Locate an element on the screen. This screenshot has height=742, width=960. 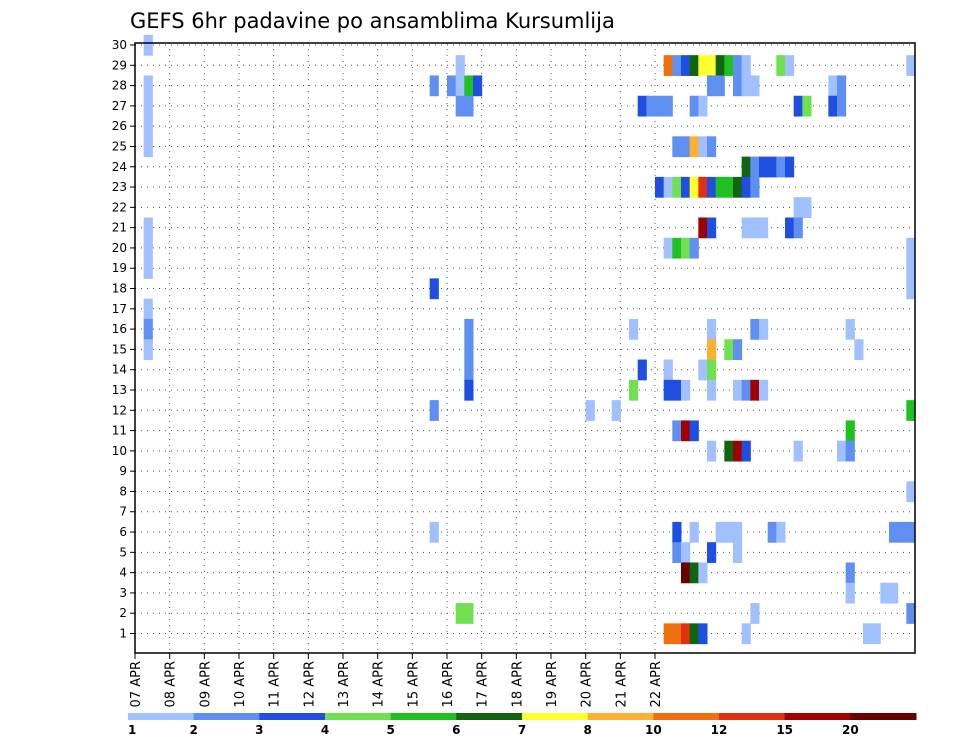
colorbar-label: 2 is located at coordinates (193, 730).